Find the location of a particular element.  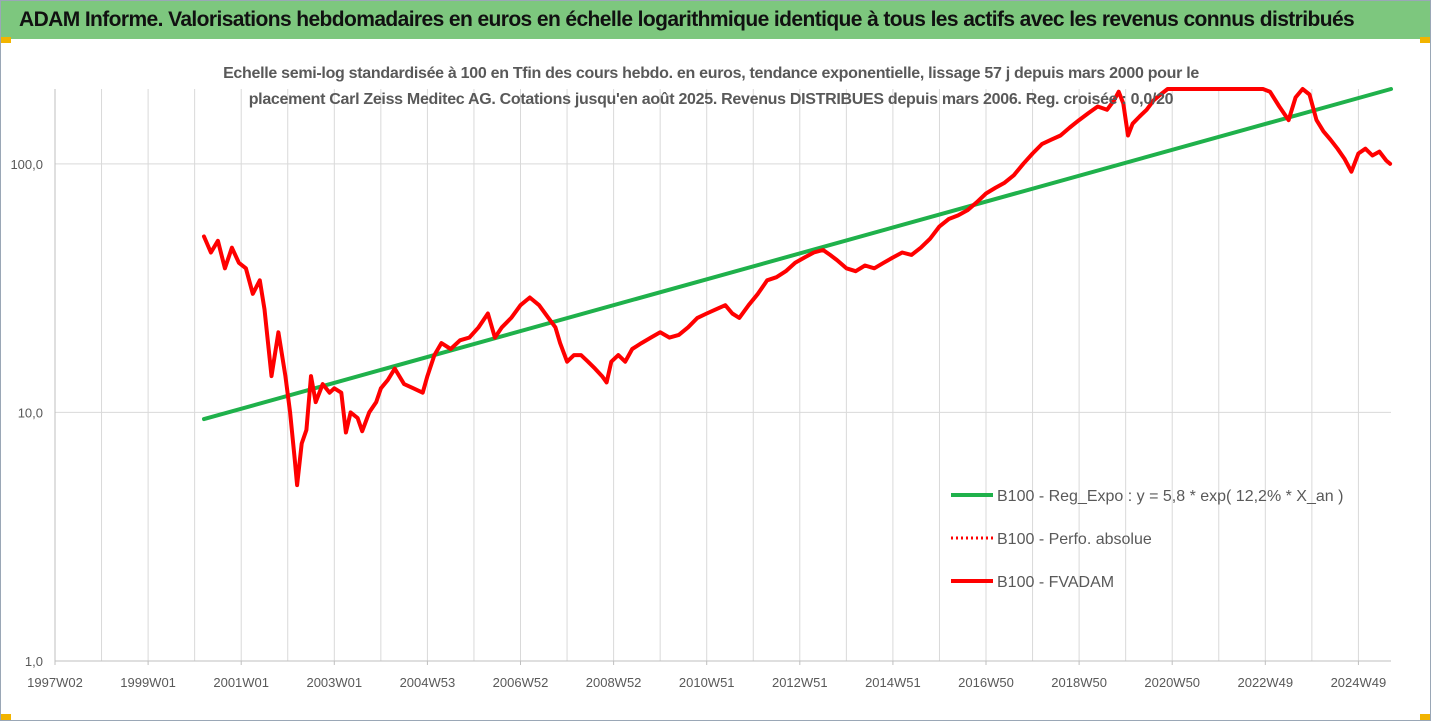

legend-label: B100 - Perfo. absolue is located at coordinates (1074, 539).